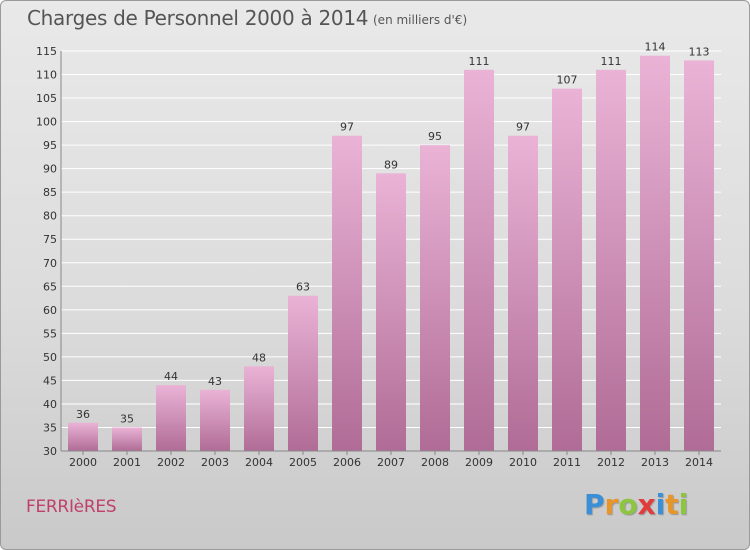 The image size is (750, 550). I want to click on bar-2000, so click(83, 436).